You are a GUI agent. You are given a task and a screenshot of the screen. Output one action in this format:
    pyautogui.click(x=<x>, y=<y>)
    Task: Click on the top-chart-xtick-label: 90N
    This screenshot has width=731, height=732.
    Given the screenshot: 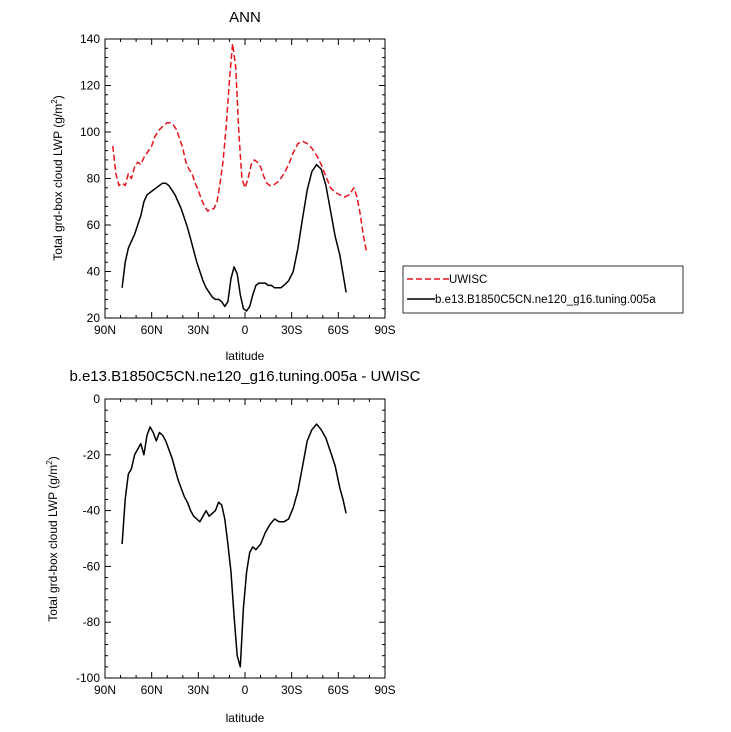 What is the action you would take?
    pyautogui.click(x=105, y=330)
    